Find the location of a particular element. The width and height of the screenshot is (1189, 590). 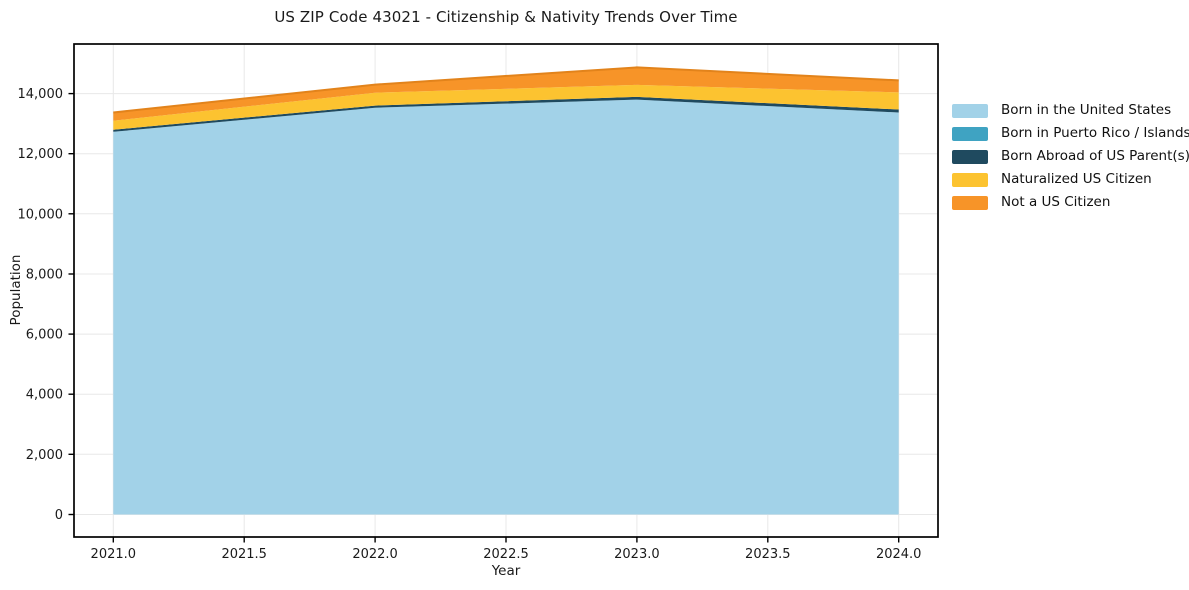

legend-label: Born in Puerto Rico / Islands is located at coordinates (1095, 133).